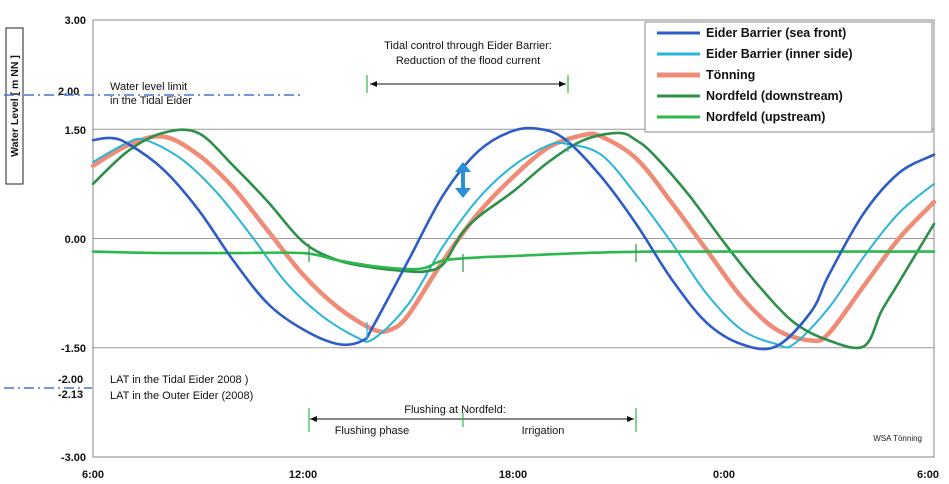 The width and height of the screenshot is (949, 484). I want to click on x-tick-labels: 6:00 12:00 18:00 0:00 6:00, so click(510, 475).